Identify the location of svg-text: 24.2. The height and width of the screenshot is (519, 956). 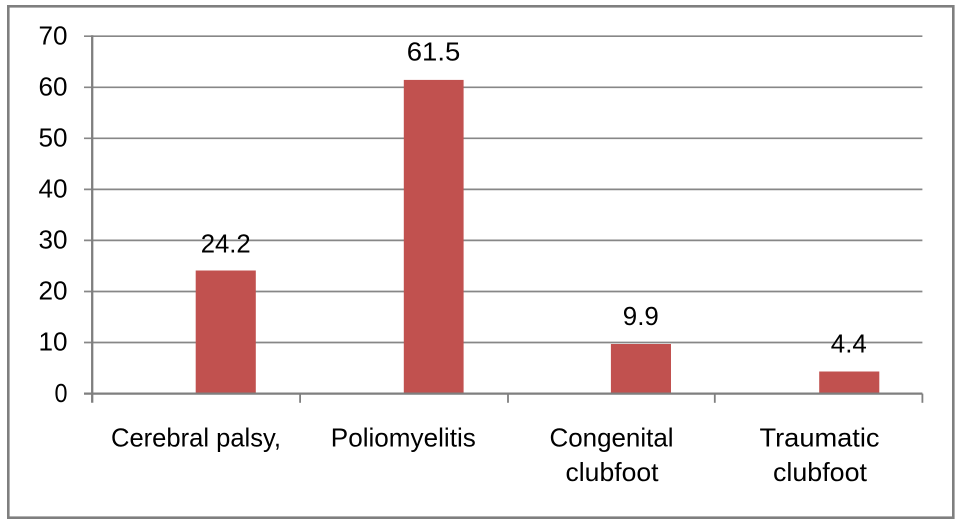
(226, 243).